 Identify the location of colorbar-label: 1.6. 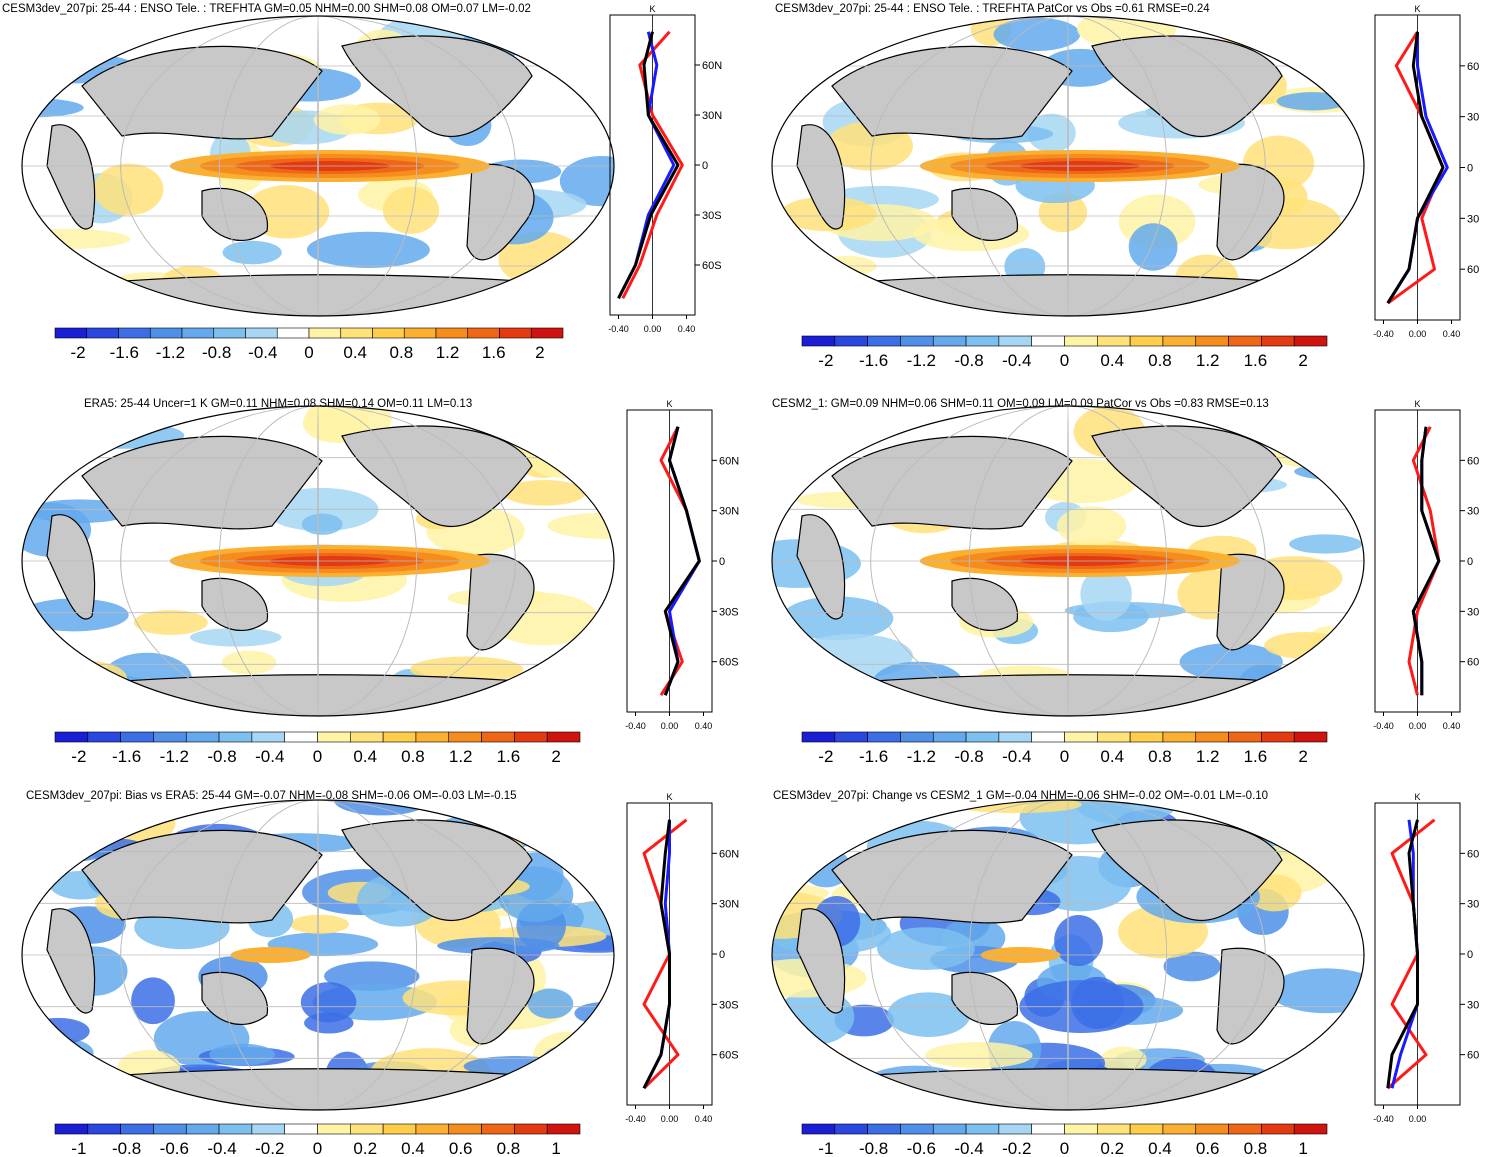
(509, 756).